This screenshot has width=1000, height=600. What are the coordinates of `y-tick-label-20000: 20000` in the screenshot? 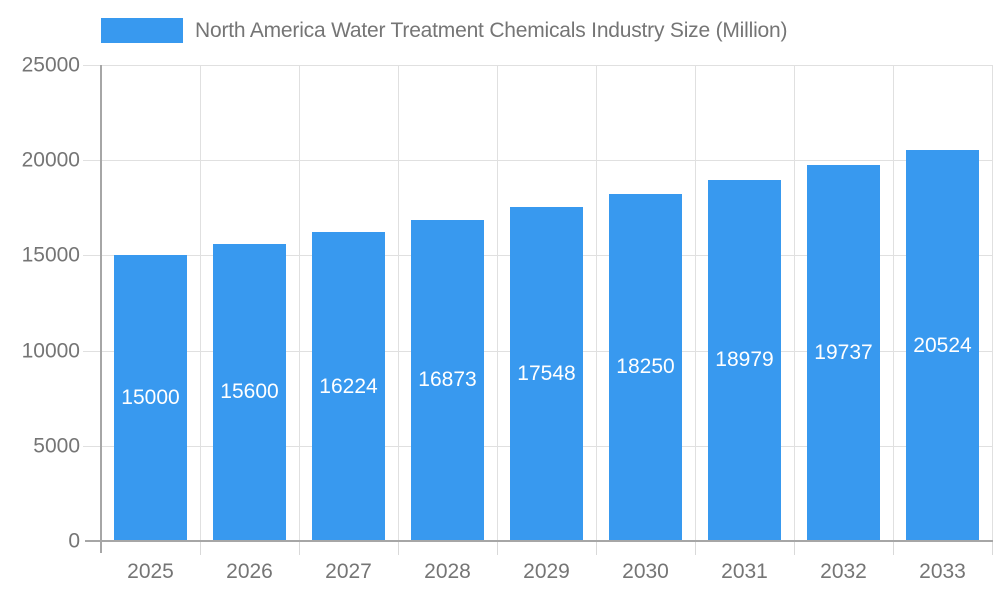 It's located at (50, 160).